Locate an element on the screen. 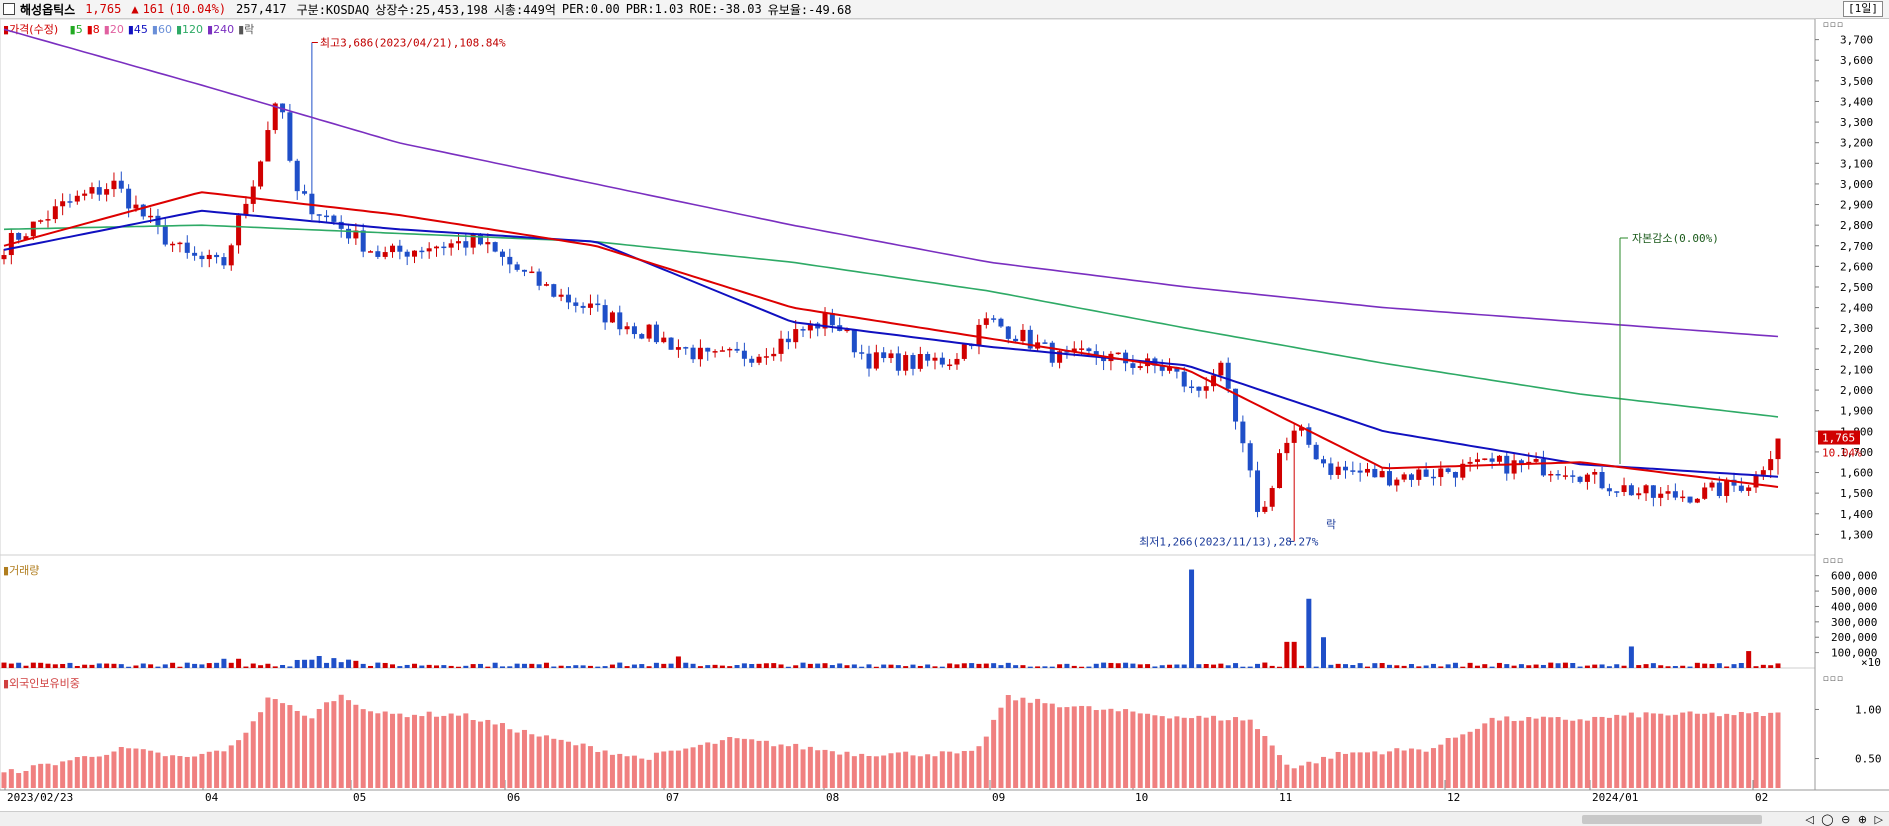 This screenshot has height=826, width=1889. foreign-panel-title: ▮외국인보유비중 is located at coordinates (41, 683).